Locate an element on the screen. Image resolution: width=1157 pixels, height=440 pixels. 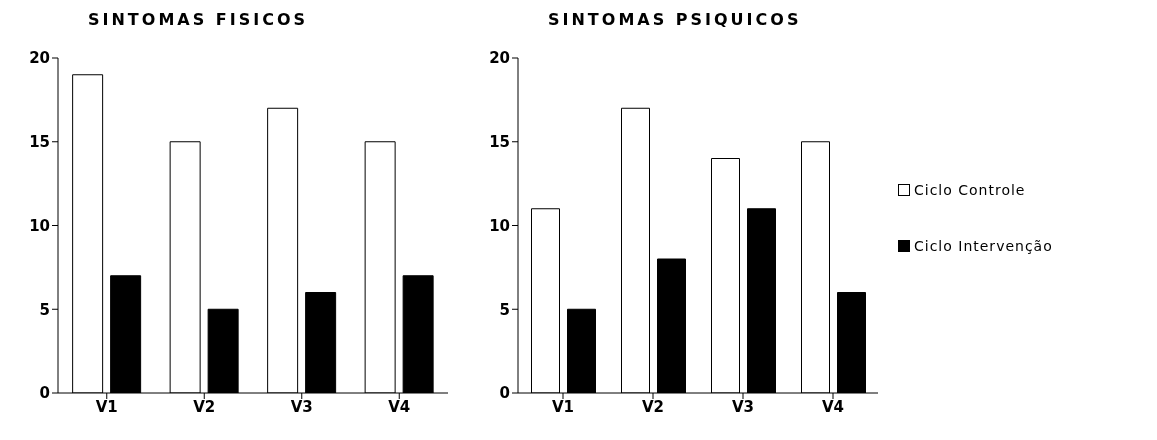
chart-title: SINTOMAS PSIQUICOS is located at coordinates (675, 20).